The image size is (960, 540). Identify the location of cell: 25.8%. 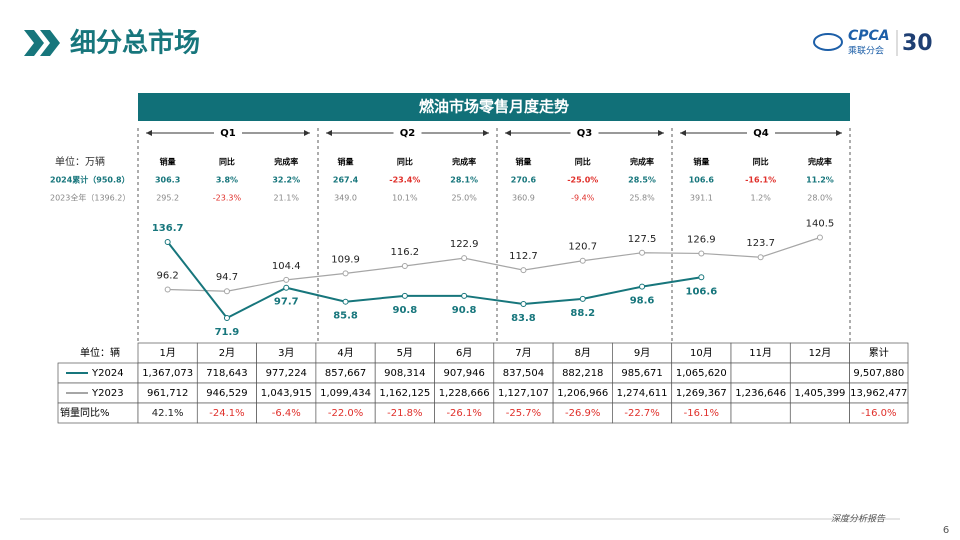
(642, 198).